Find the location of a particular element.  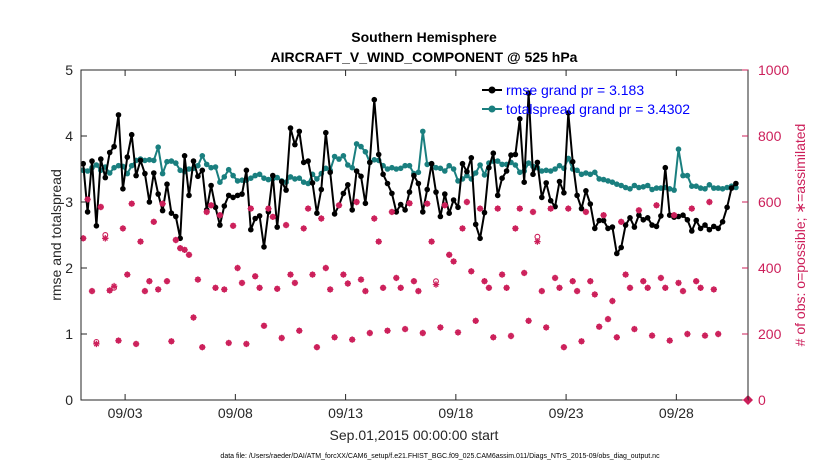

legend-entry-spread: totalspread grand pr = 3.4302 is located at coordinates (598, 109).